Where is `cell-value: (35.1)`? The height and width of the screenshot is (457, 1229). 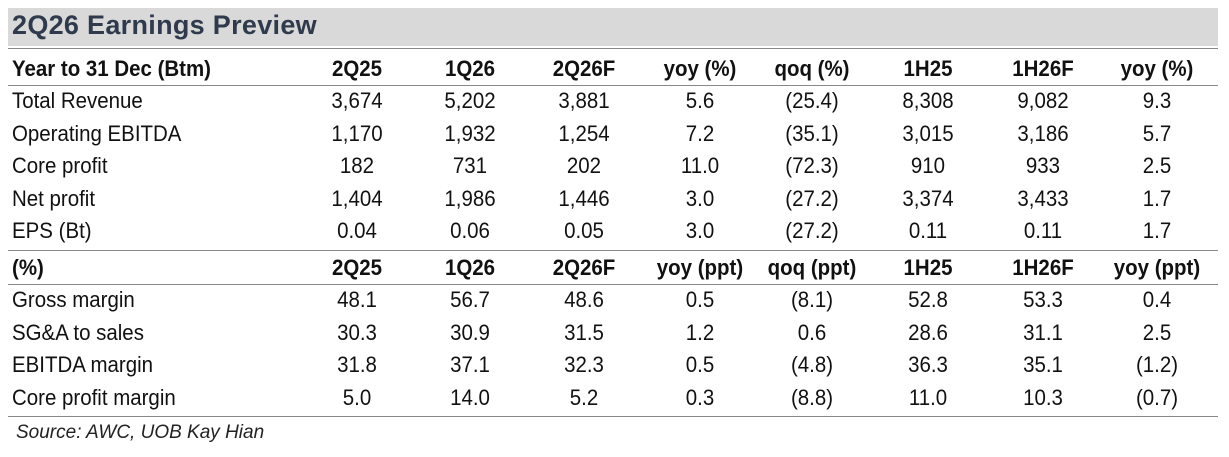
cell-value: (35.1) is located at coordinates (812, 133).